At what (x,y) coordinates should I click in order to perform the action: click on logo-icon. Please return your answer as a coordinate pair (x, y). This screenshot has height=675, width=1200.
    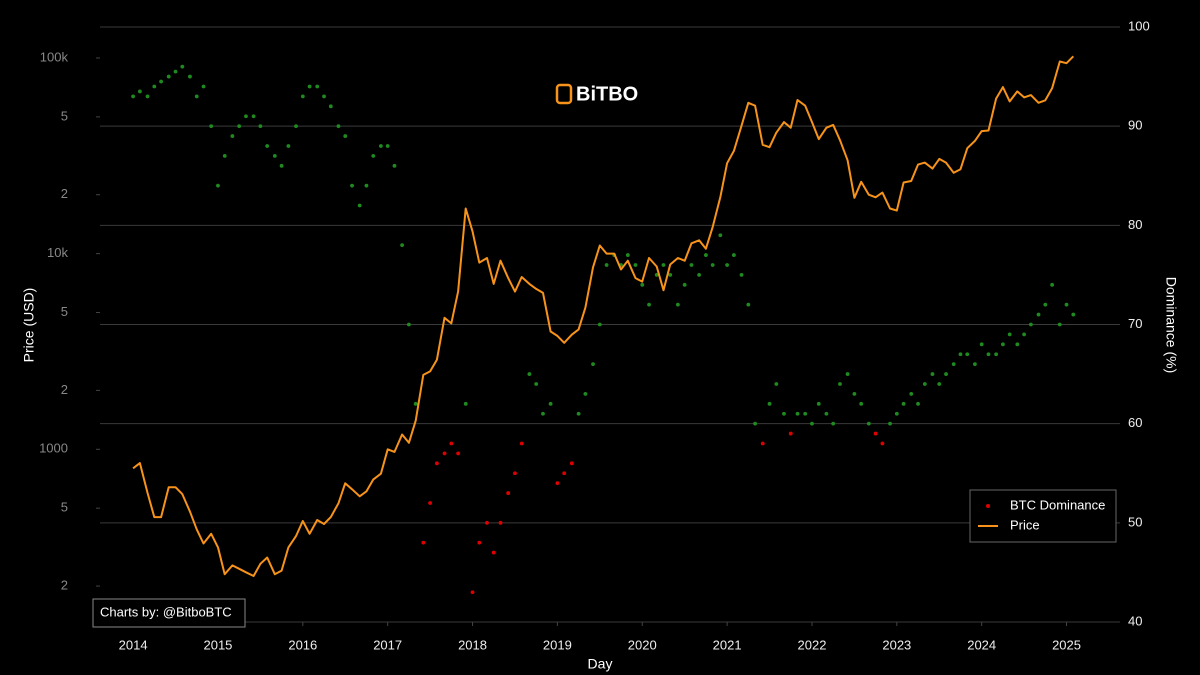
    Looking at the image, I should click on (564, 94).